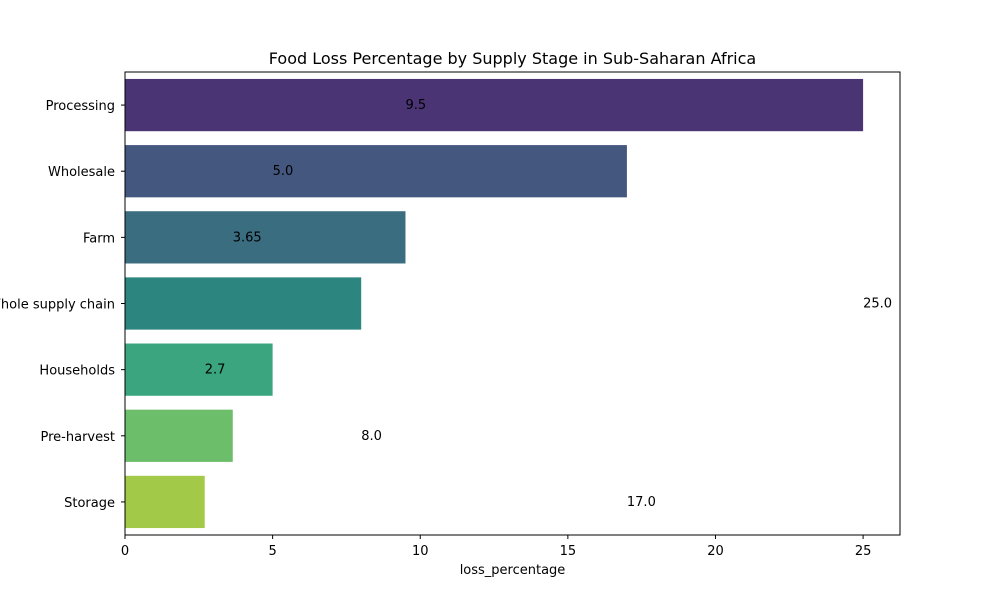 The height and width of the screenshot is (604, 1000). Describe the element at coordinates (272, 551) in the screenshot. I see `x-tick-label-5: 5` at that location.